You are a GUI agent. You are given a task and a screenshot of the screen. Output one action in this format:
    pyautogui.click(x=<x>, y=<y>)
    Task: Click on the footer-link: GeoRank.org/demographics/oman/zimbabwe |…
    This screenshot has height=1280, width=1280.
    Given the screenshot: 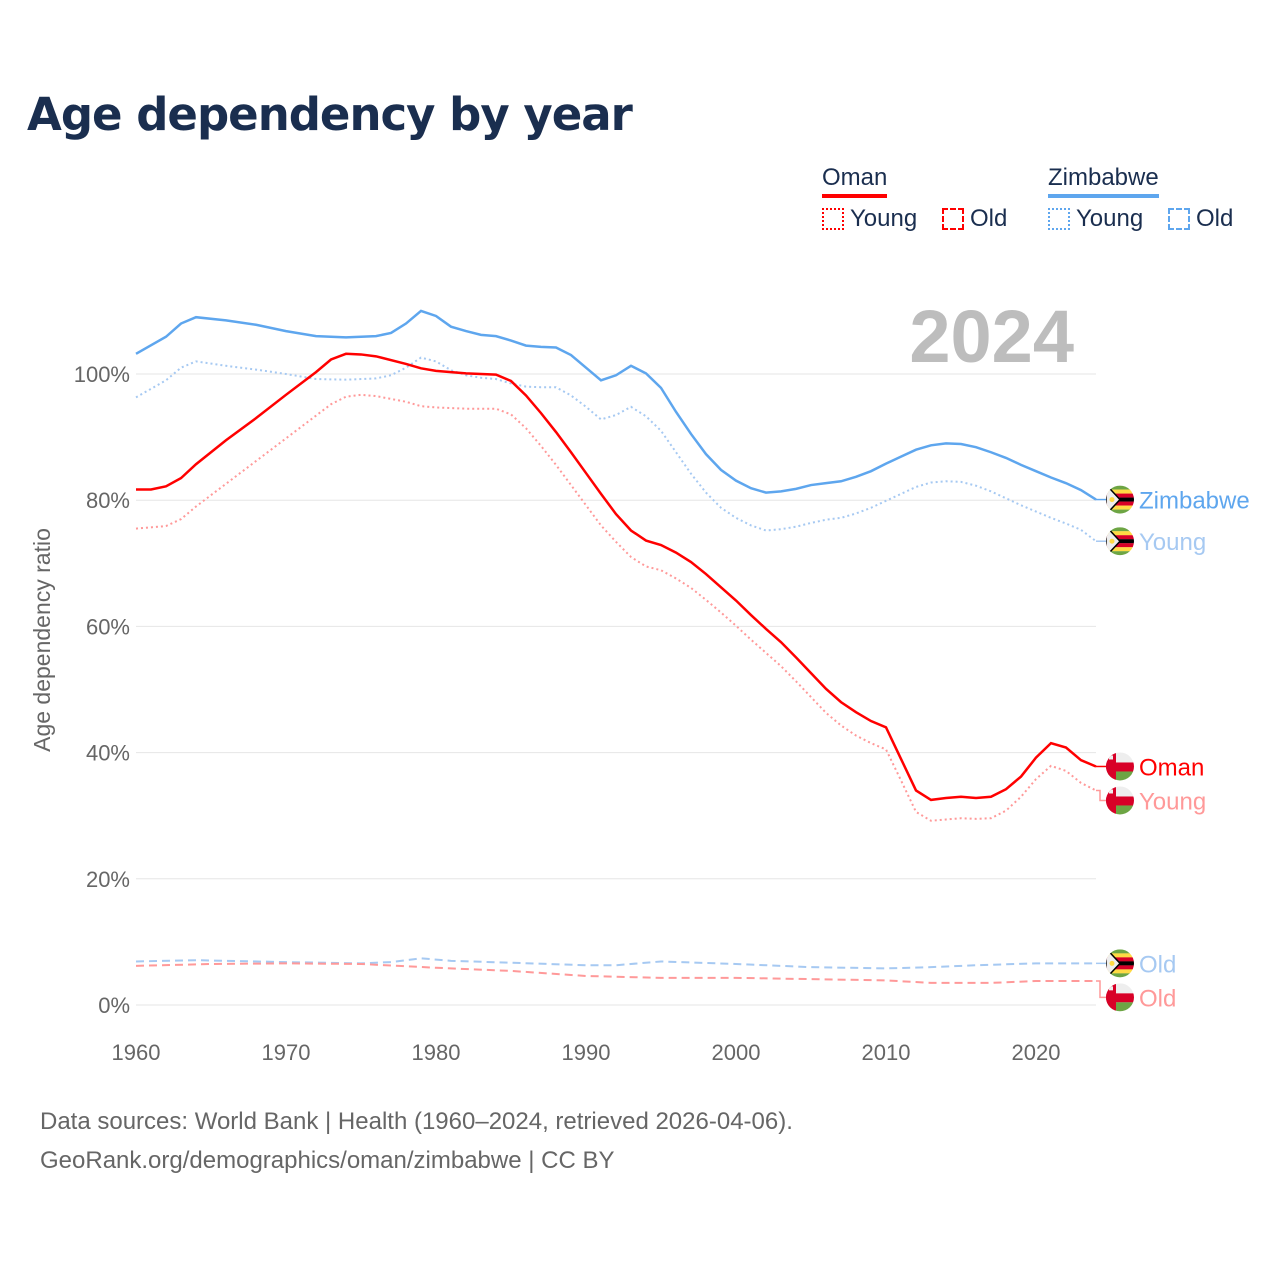 What is the action you would take?
    pyautogui.click(x=327, y=1160)
    